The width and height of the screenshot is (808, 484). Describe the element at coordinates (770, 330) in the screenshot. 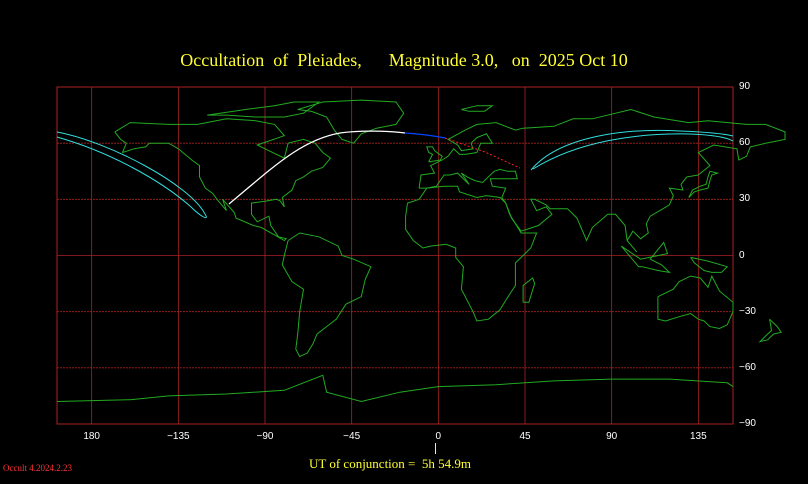

I see `coastline-new-zealand` at that location.